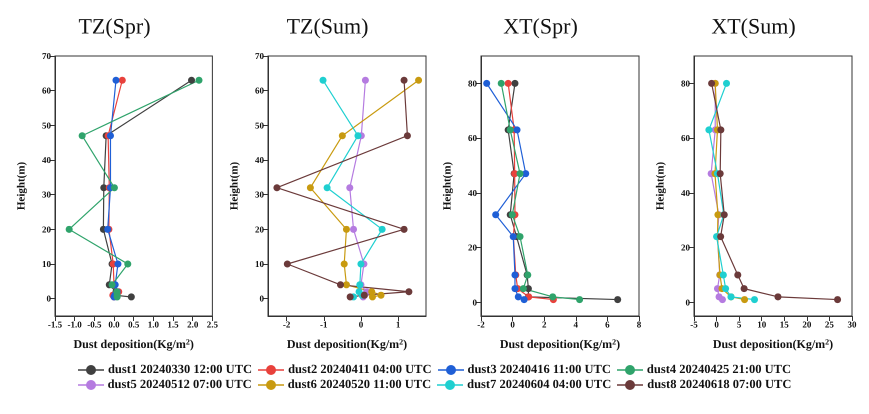 The image size is (869, 414). Describe the element at coordinates (360, 369) in the screenshot. I see `legend-label: dust2 20240411 04:00 UTC` at that location.